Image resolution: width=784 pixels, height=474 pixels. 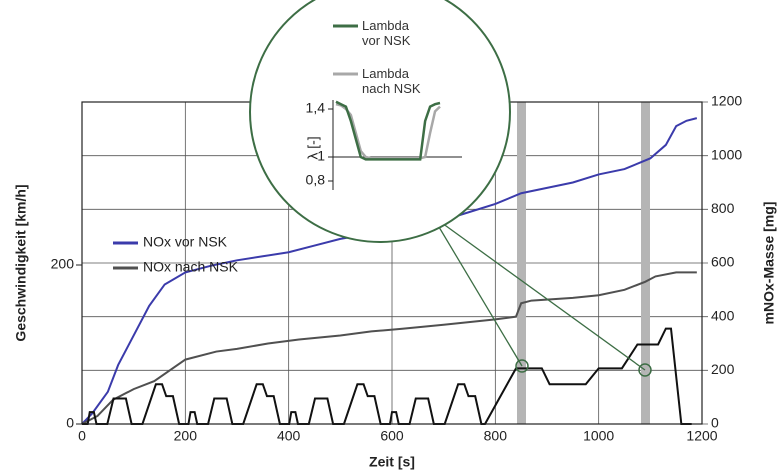 What do you see at coordinates (726, 154) in the screenshot?
I see `y2-tick-label: 1000` at bounding box center [726, 154].